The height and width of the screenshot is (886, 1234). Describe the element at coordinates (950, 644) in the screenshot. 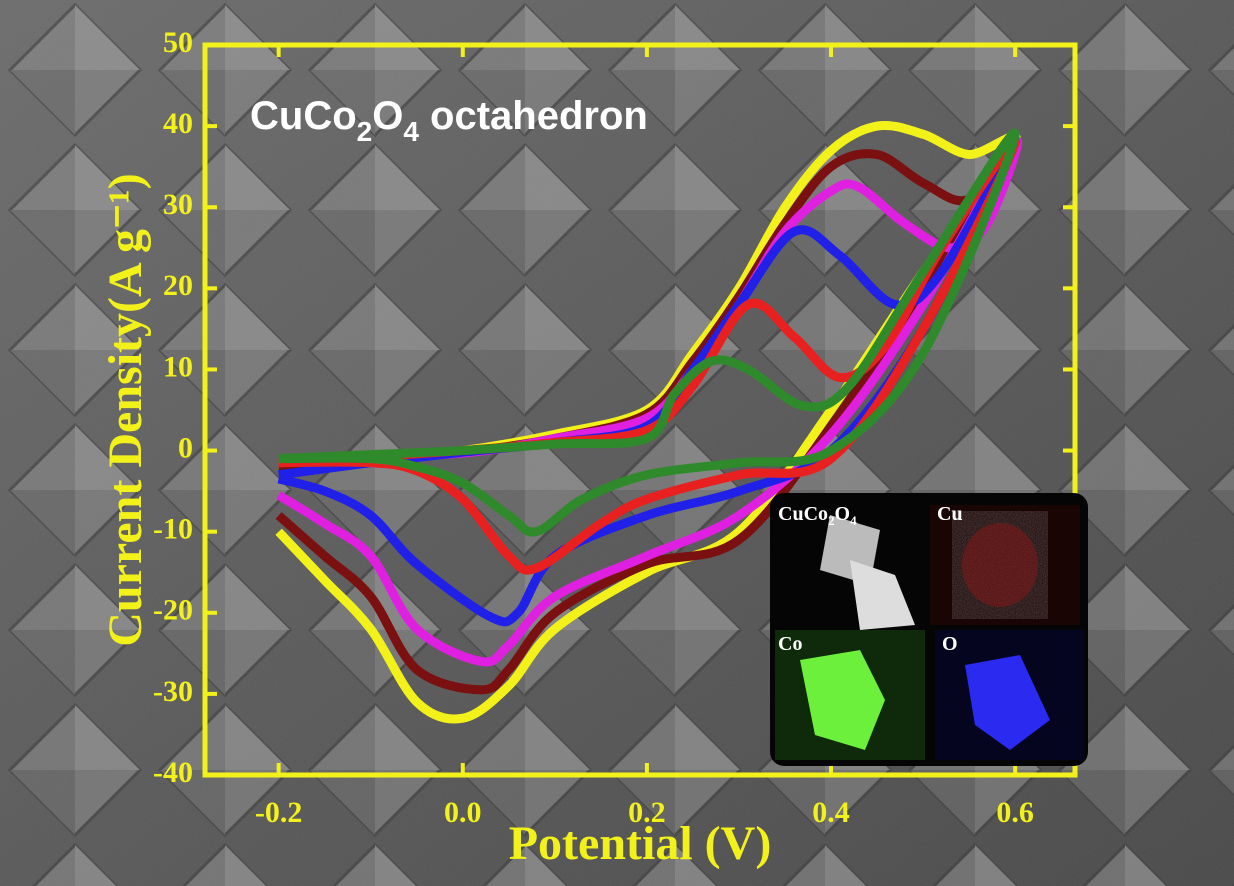

I see `inset-label: O` at that location.